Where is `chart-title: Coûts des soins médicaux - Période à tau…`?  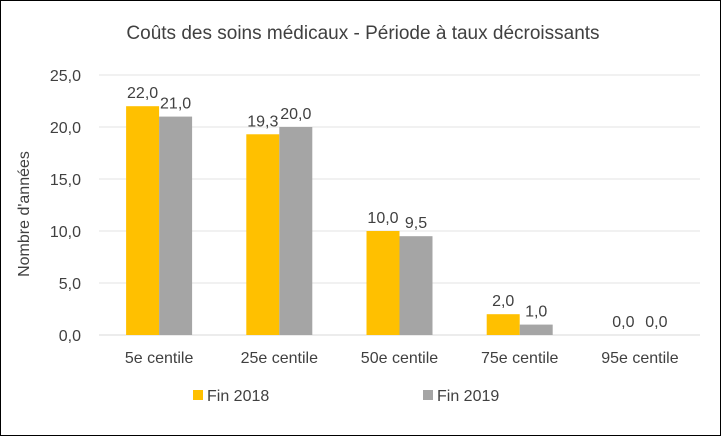 chart-title: Coûts des soins médicaux - Période à tau… is located at coordinates (362, 33).